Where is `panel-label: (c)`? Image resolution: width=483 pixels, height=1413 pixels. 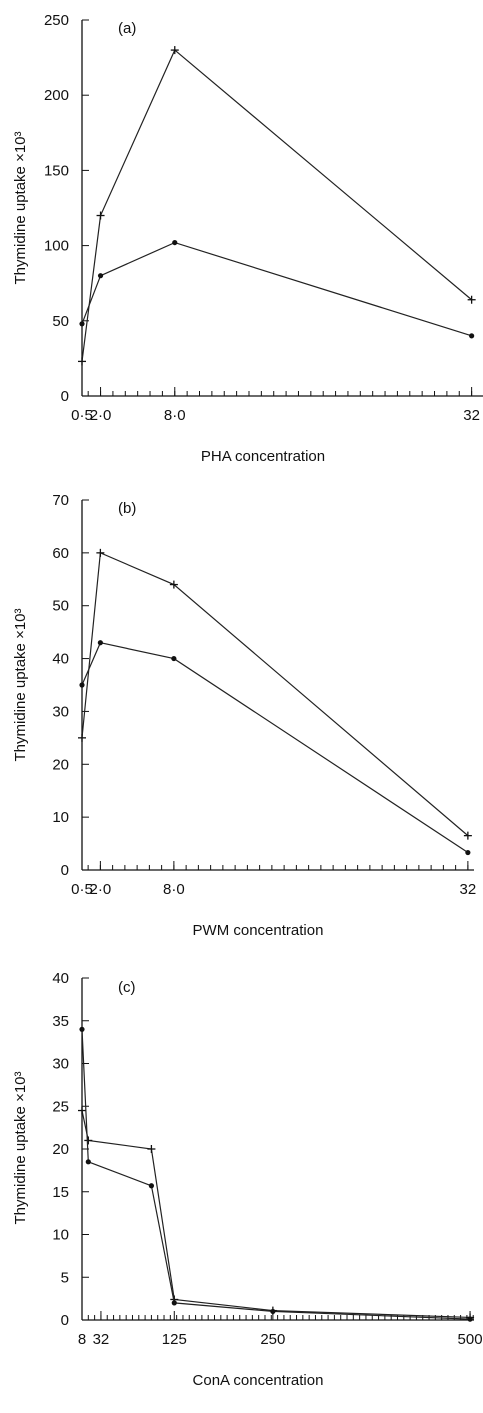 panel-label: (c) is located at coordinates (127, 987).